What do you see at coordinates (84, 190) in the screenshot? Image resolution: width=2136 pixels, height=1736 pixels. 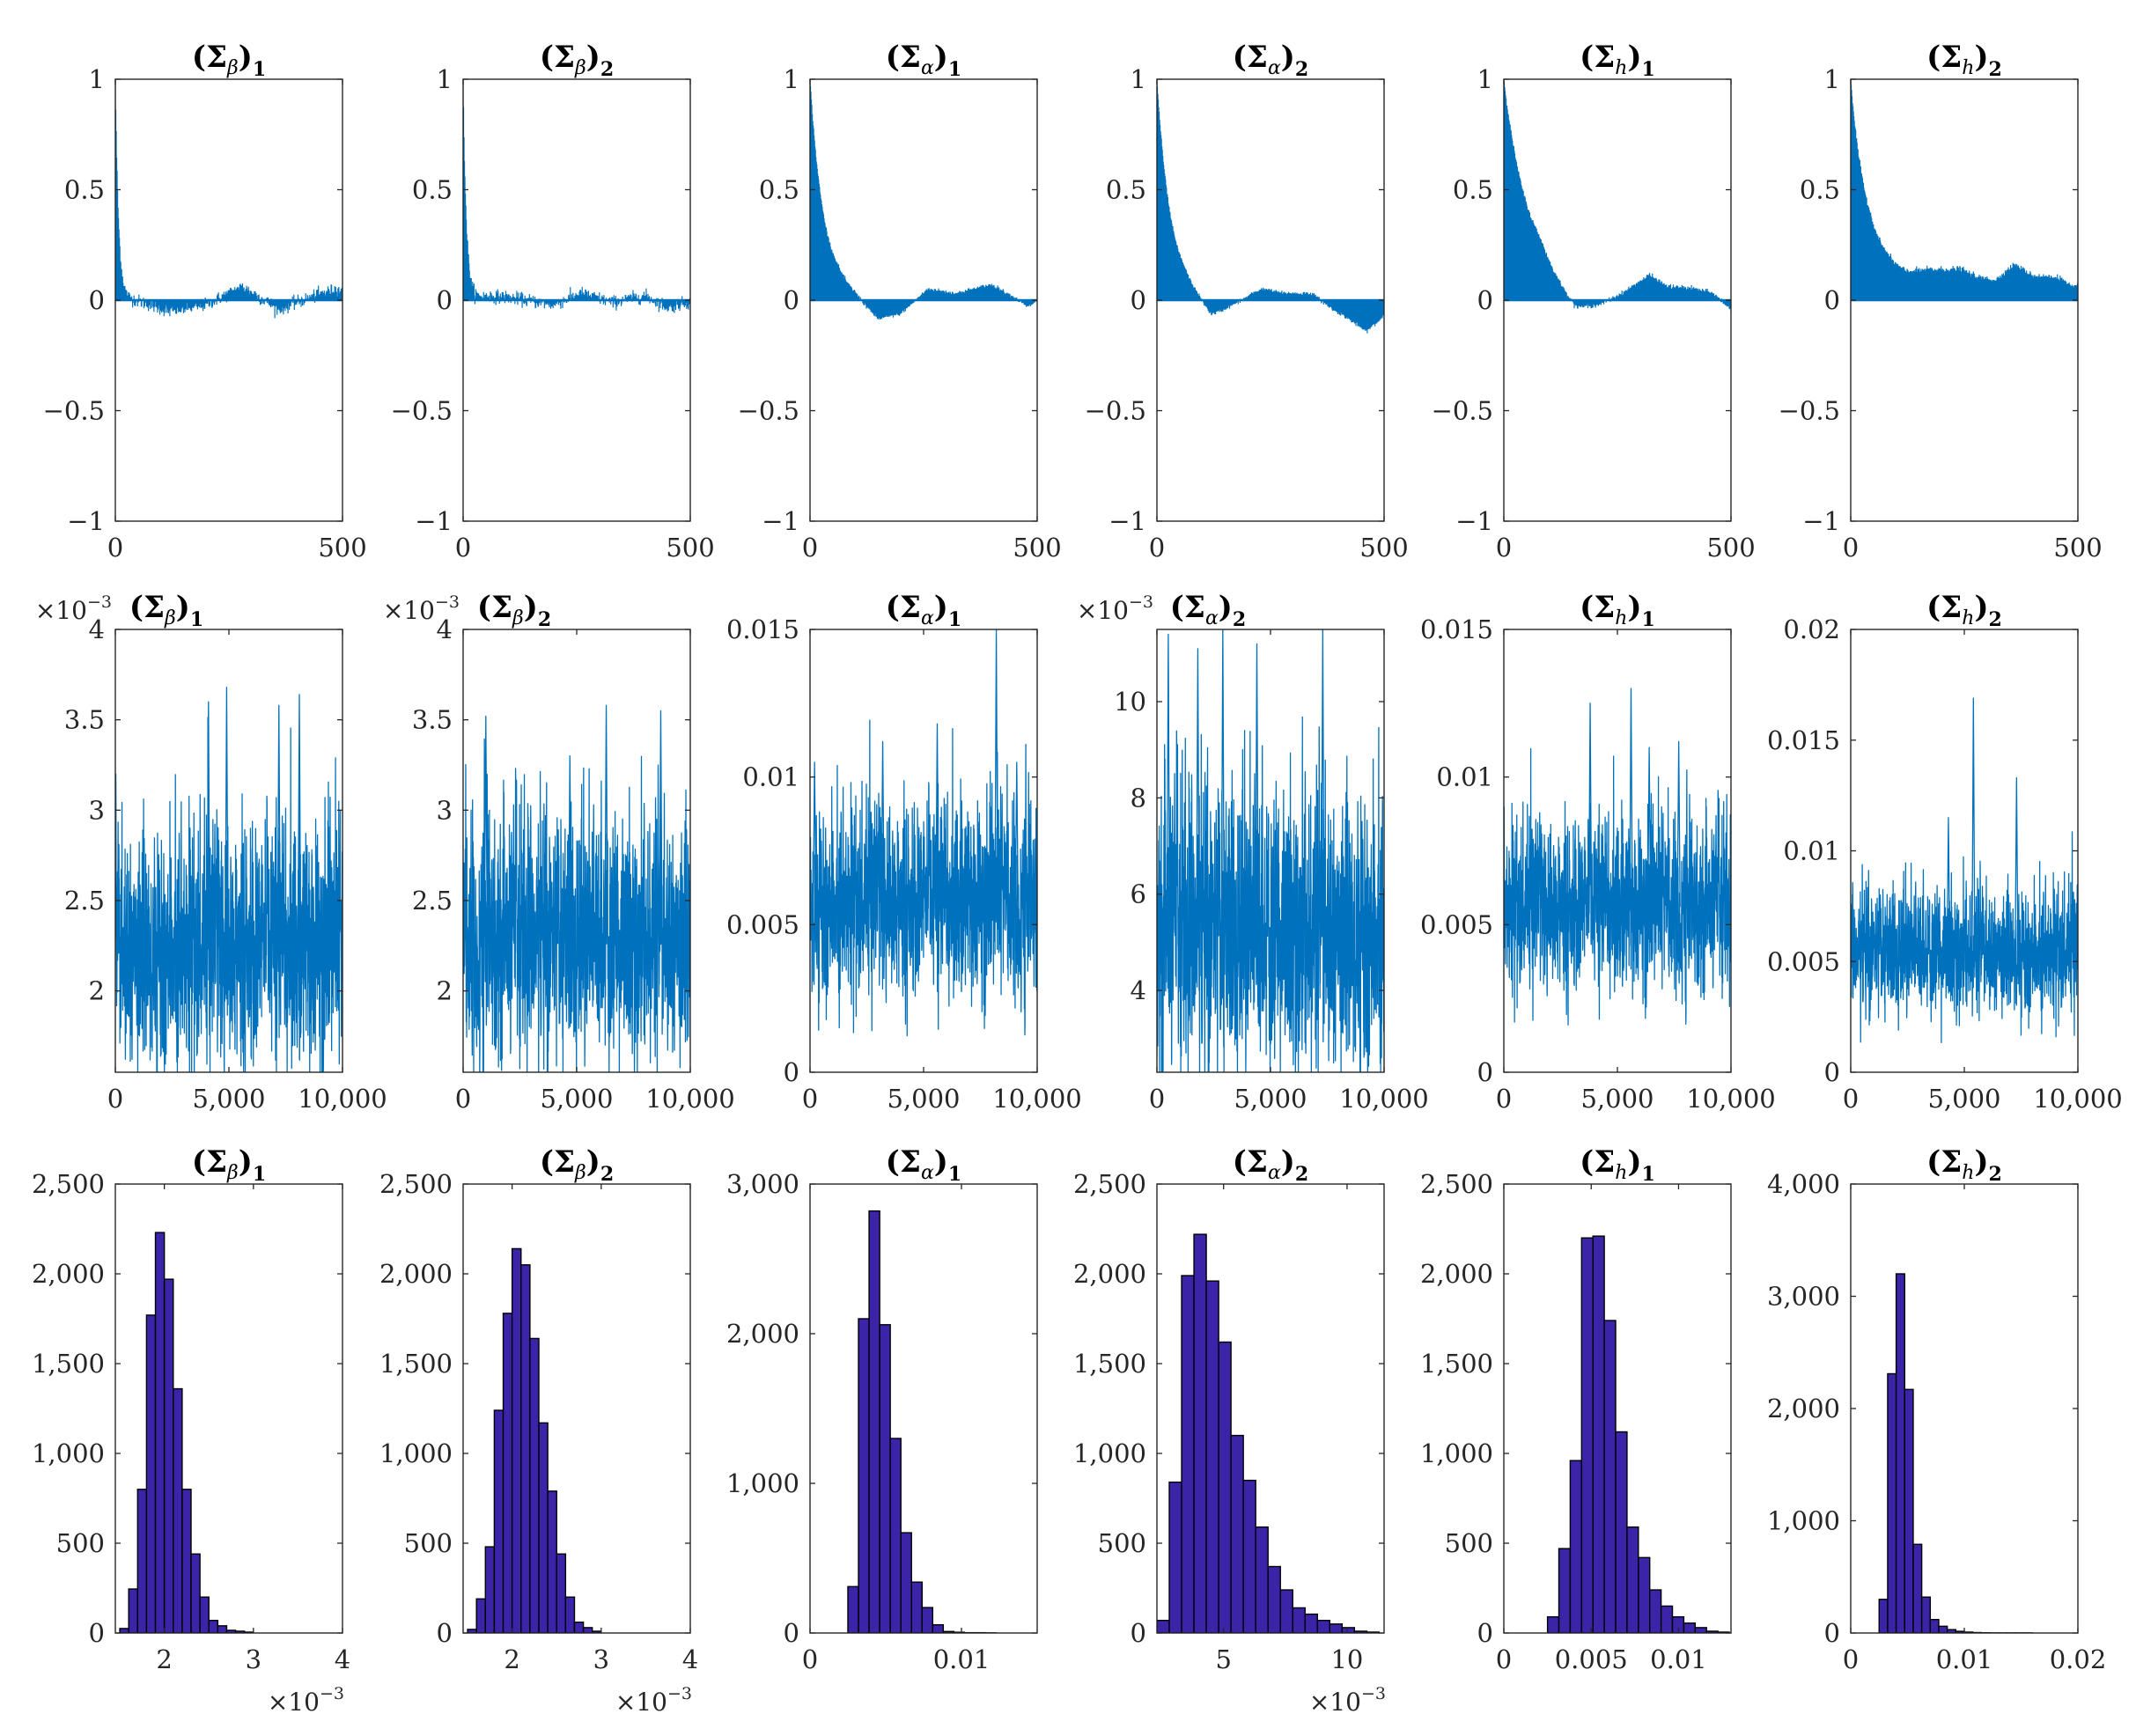 I see `y-tick-label: 0.5` at bounding box center [84, 190].